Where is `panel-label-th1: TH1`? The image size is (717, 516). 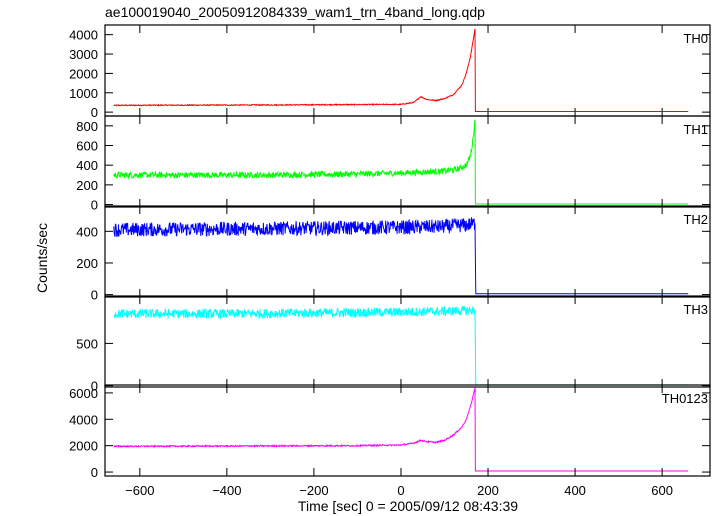 panel-label-th1: TH1 is located at coordinates (695, 129).